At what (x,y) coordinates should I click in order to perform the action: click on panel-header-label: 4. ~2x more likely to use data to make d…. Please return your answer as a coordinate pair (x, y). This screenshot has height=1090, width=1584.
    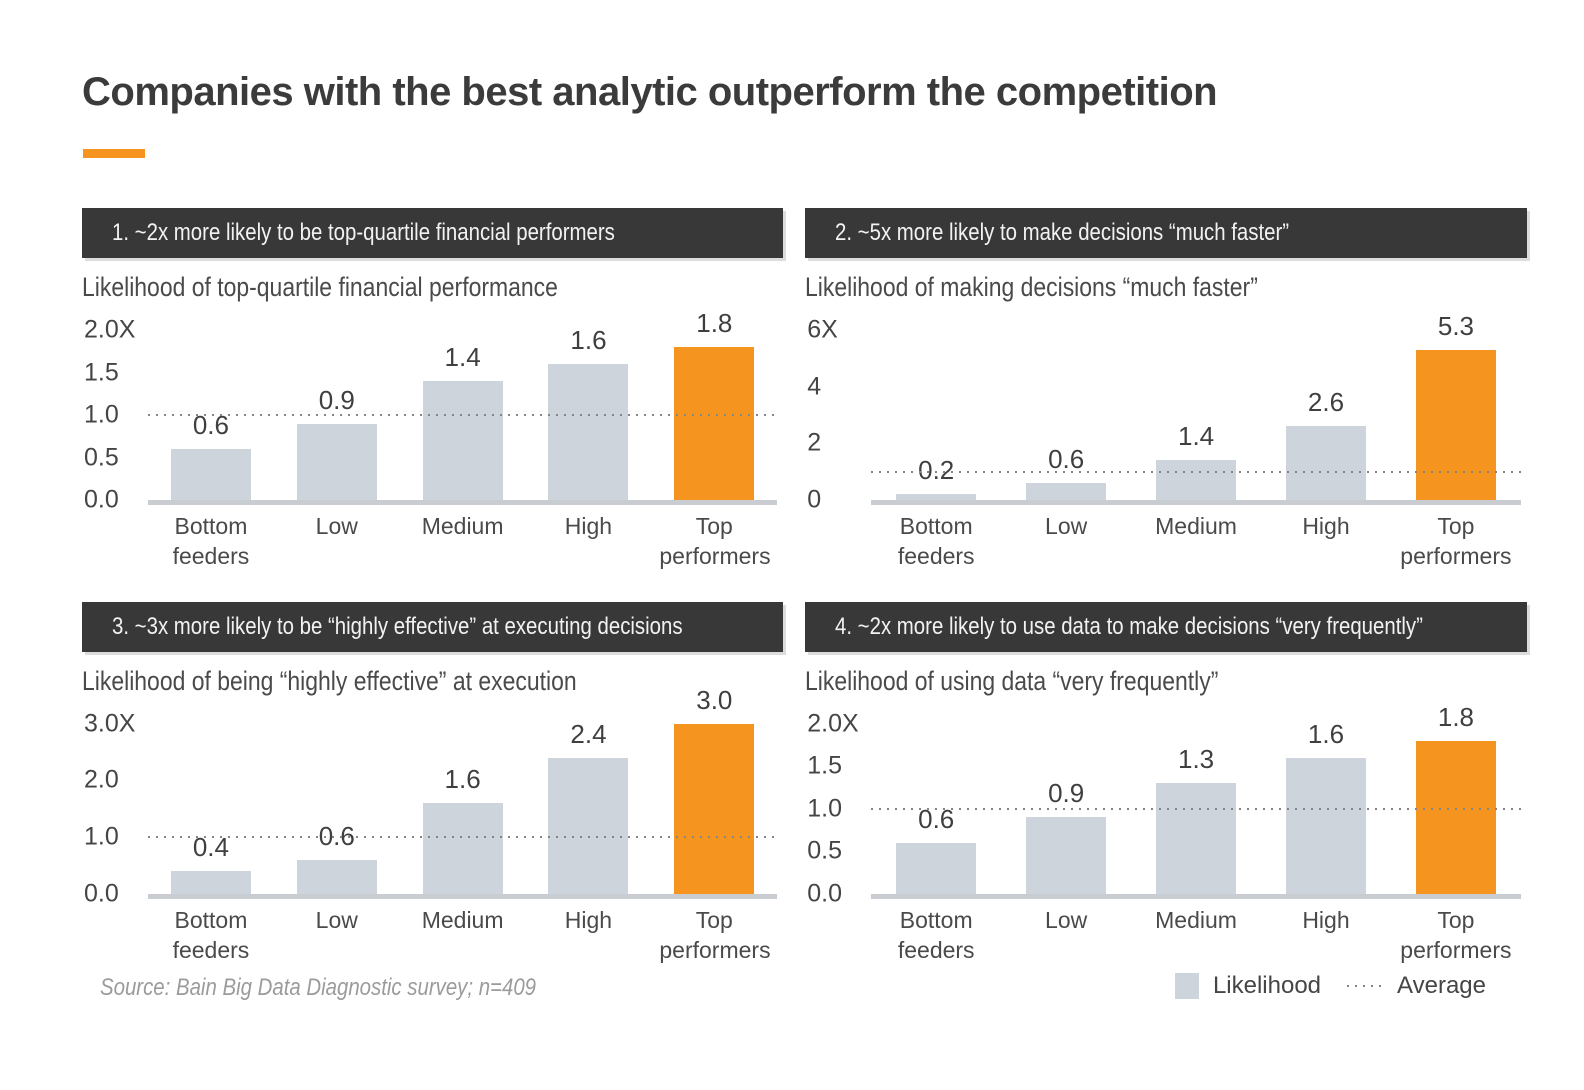
    Looking at the image, I should click on (1129, 626).